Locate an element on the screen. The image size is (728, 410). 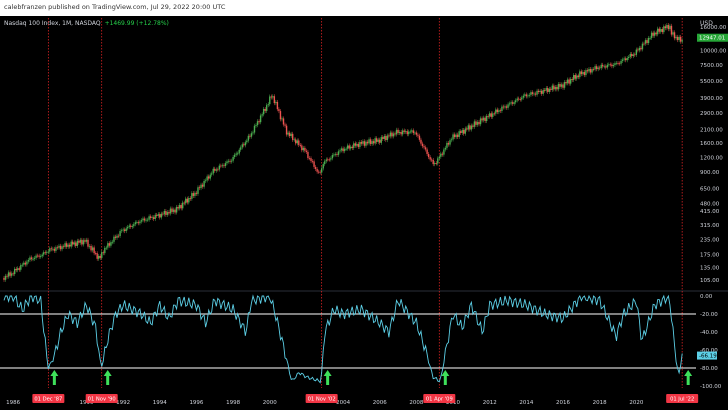
symbol-name: Nasdaq 100 Index, 1M, NASDAQ is located at coordinates (52, 23).